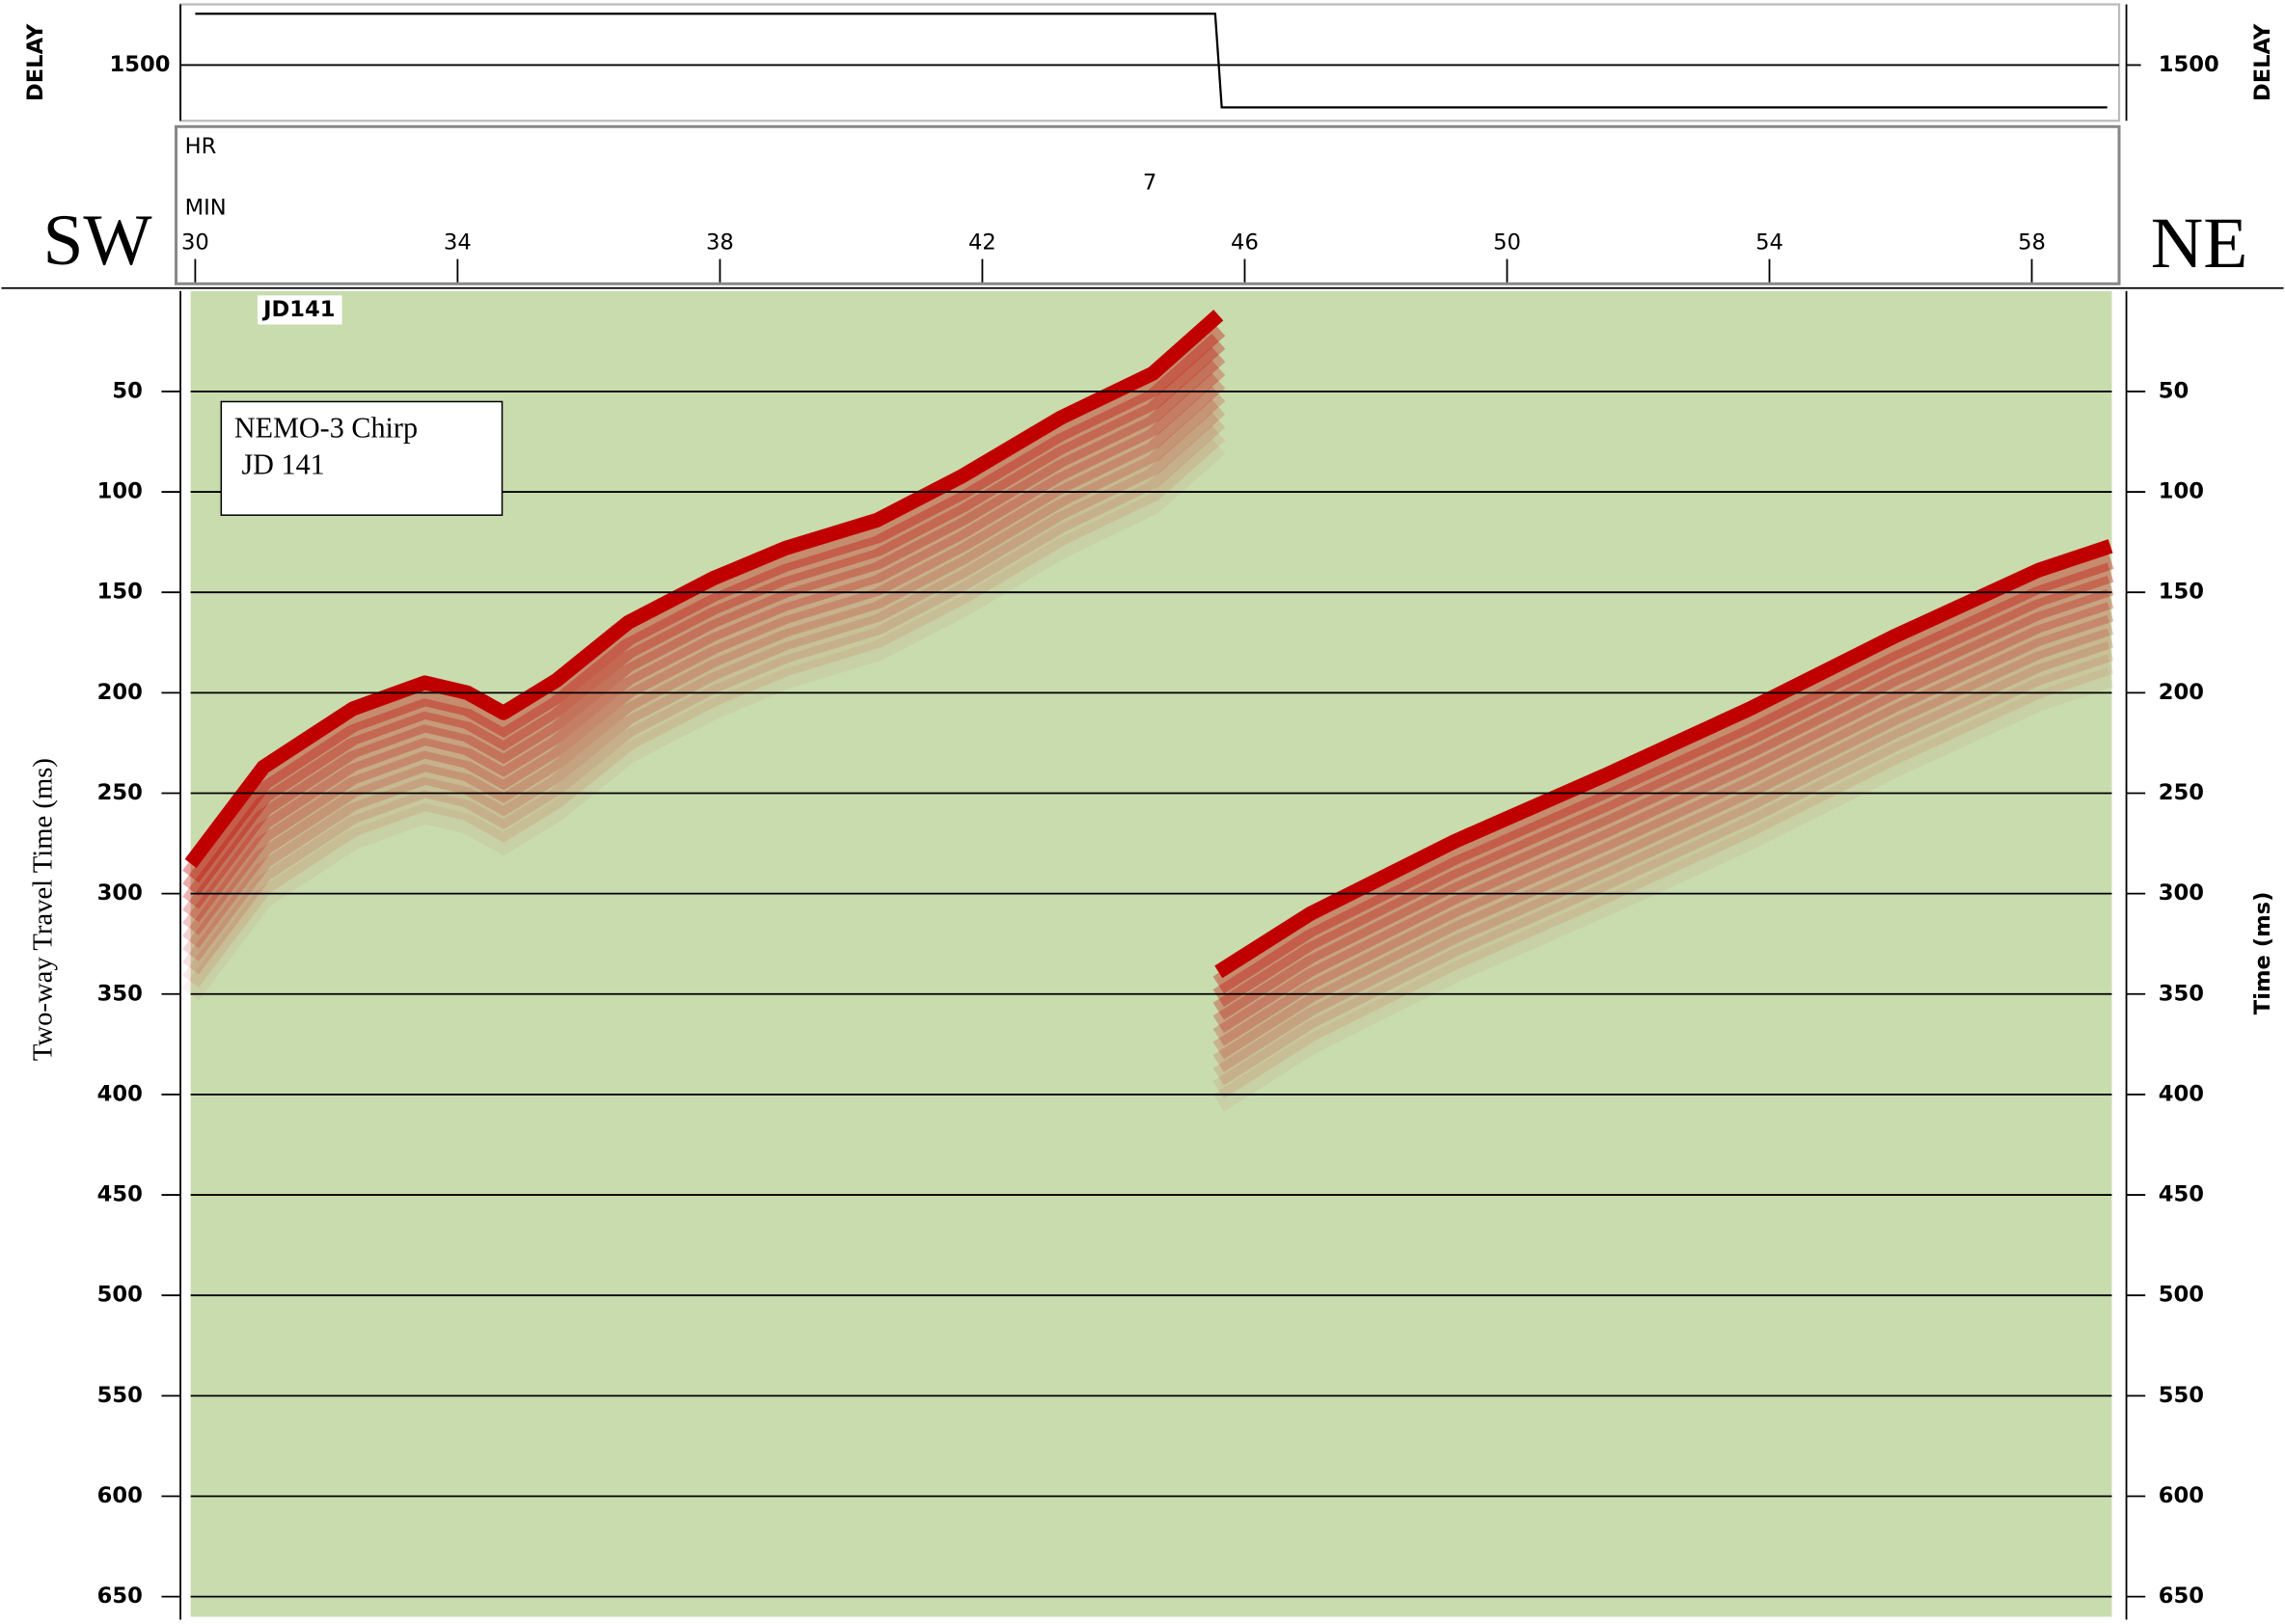 This screenshot has width=2285, height=1624. What do you see at coordinates (1151, 61) in the screenshot?
I see `delay-line` at bounding box center [1151, 61].